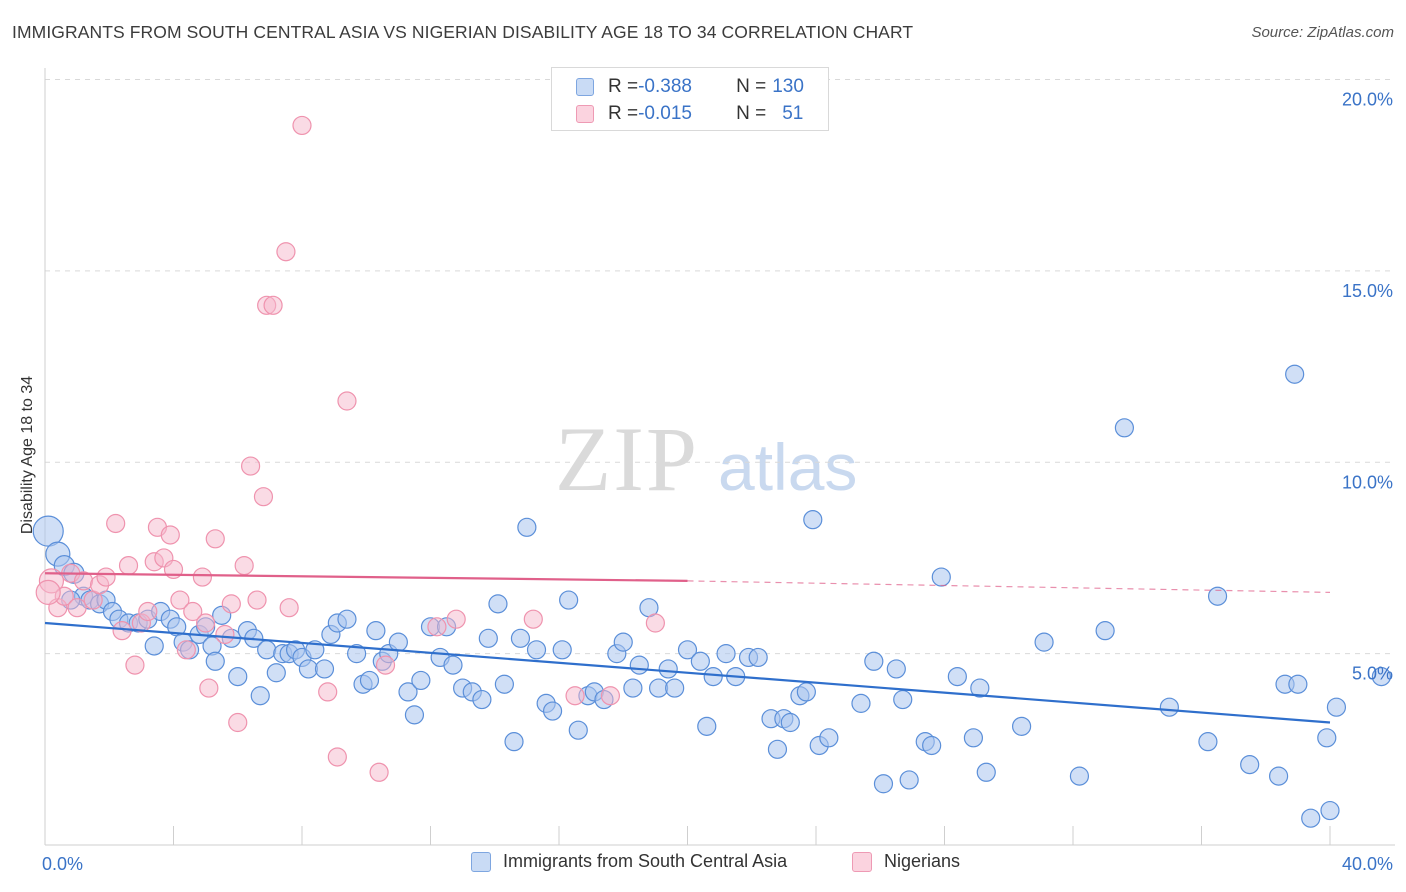  I want to click on y-tick-label: 15.0%, so click(1367, 291).